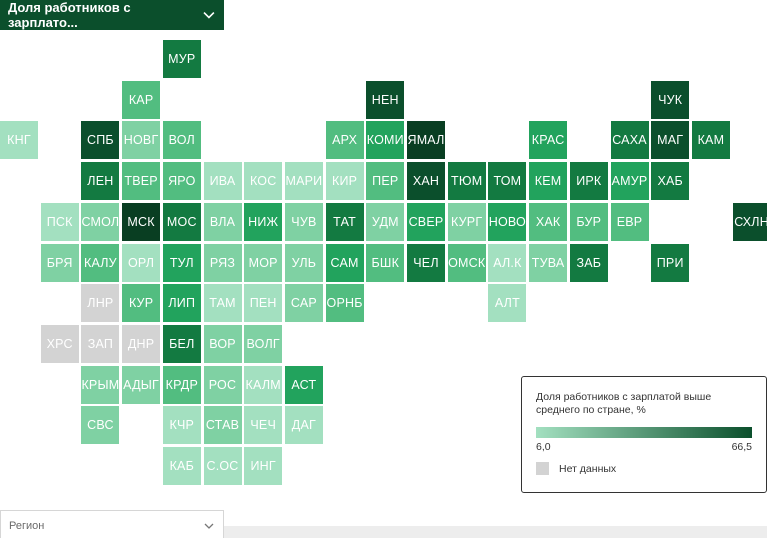 The width and height of the screenshot is (767, 538). Describe the element at coordinates (588, 181) in the screenshot. I see `region-tile: ИРК` at that location.